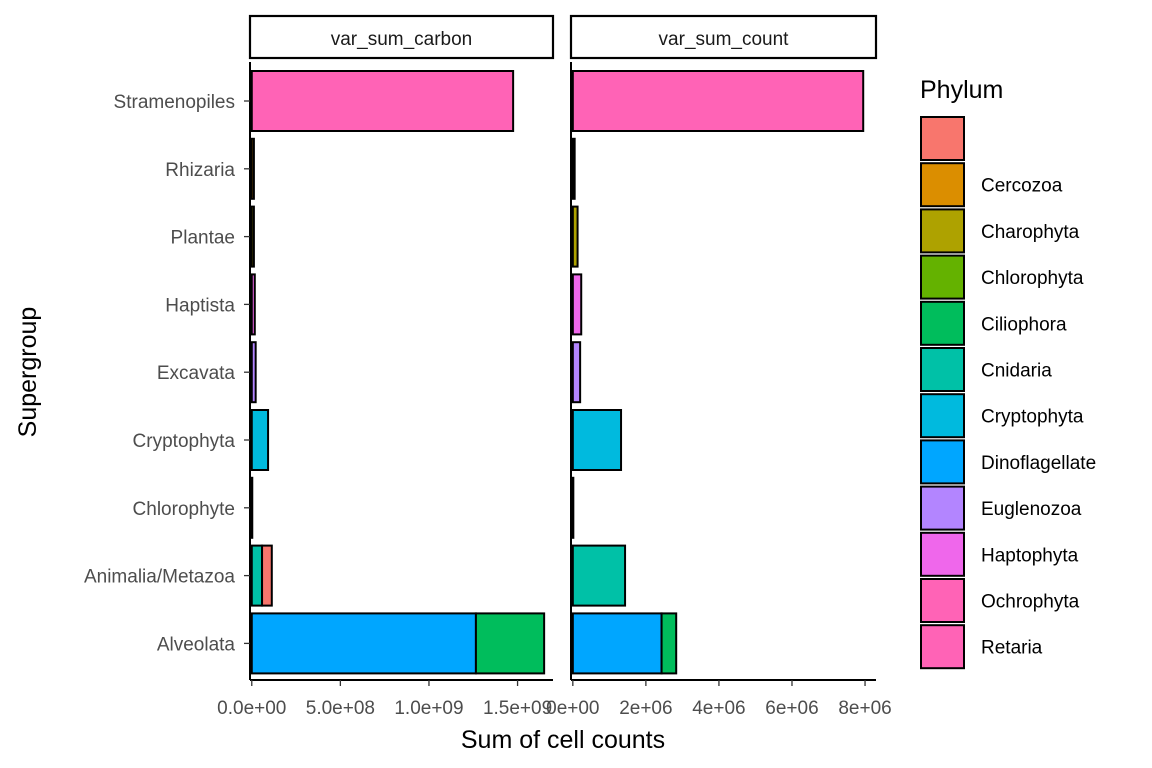  I want to click on bar-segment: 1475000000, so click(382, 101).